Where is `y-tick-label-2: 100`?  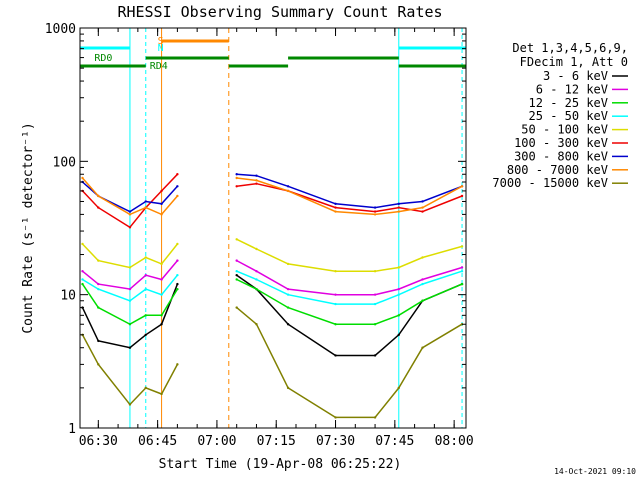
y-tick-label-2: 100 is located at coordinates (64, 162).